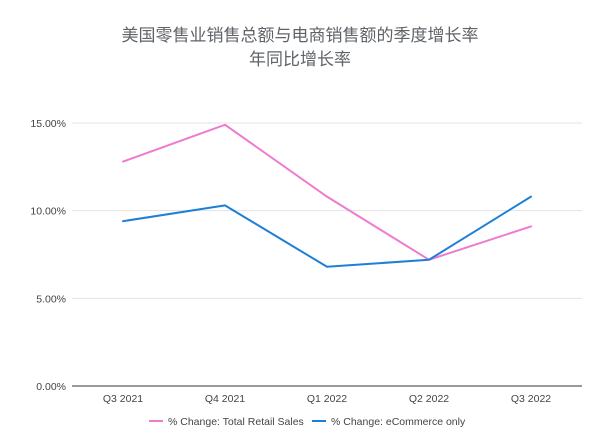 The height and width of the screenshot is (441, 600). I want to click on chart-subtitle: 年同比增长率, so click(300, 60).